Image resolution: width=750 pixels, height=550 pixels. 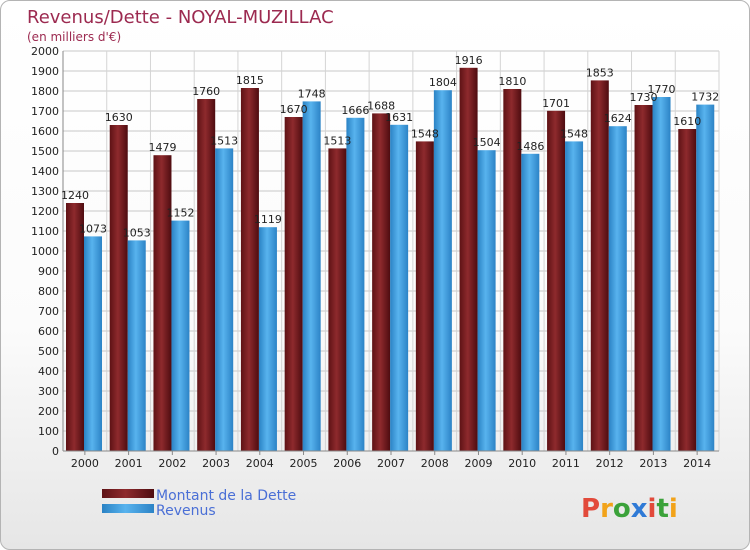 I want to click on y-tick-label: 200, so click(x=48, y=411).